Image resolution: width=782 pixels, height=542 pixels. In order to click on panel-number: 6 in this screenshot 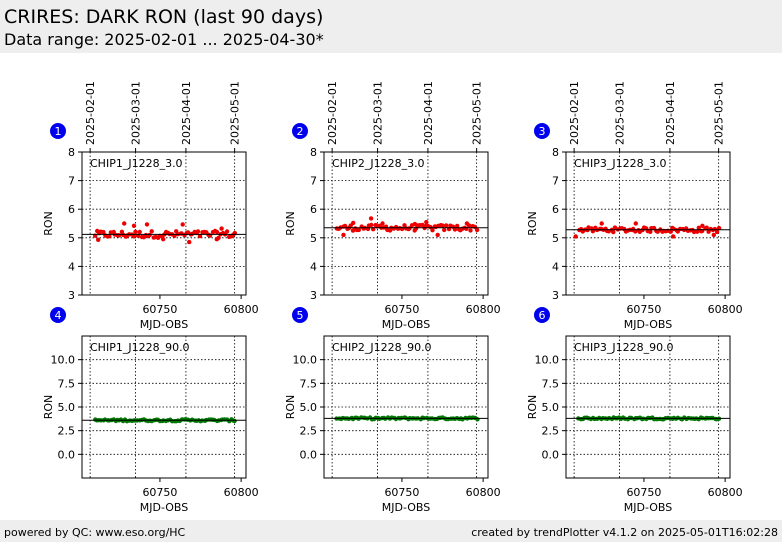, I will do `click(542, 315)`.